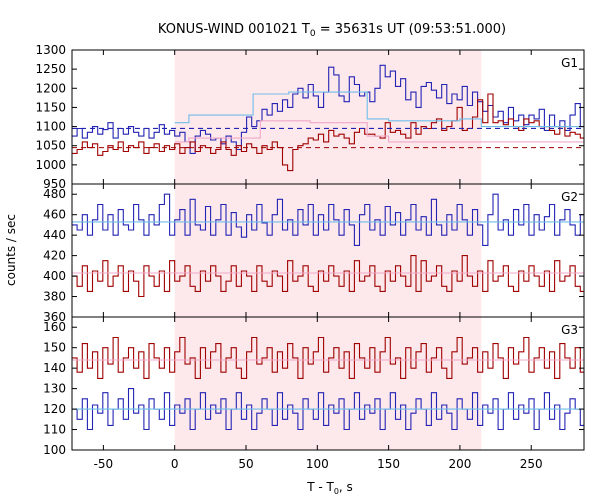 The height and width of the screenshot is (500, 600). Describe the element at coordinates (569, 330) in the screenshot. I see `panel-label: G3` at that location.